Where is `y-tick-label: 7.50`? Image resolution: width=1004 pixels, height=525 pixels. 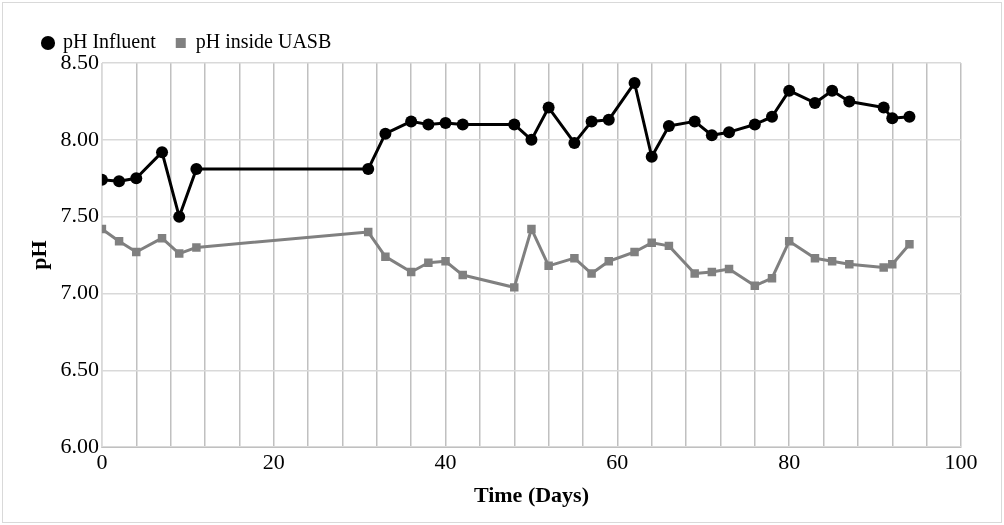 y-tick-label: 7.50 is located at coordinates (79, 215).